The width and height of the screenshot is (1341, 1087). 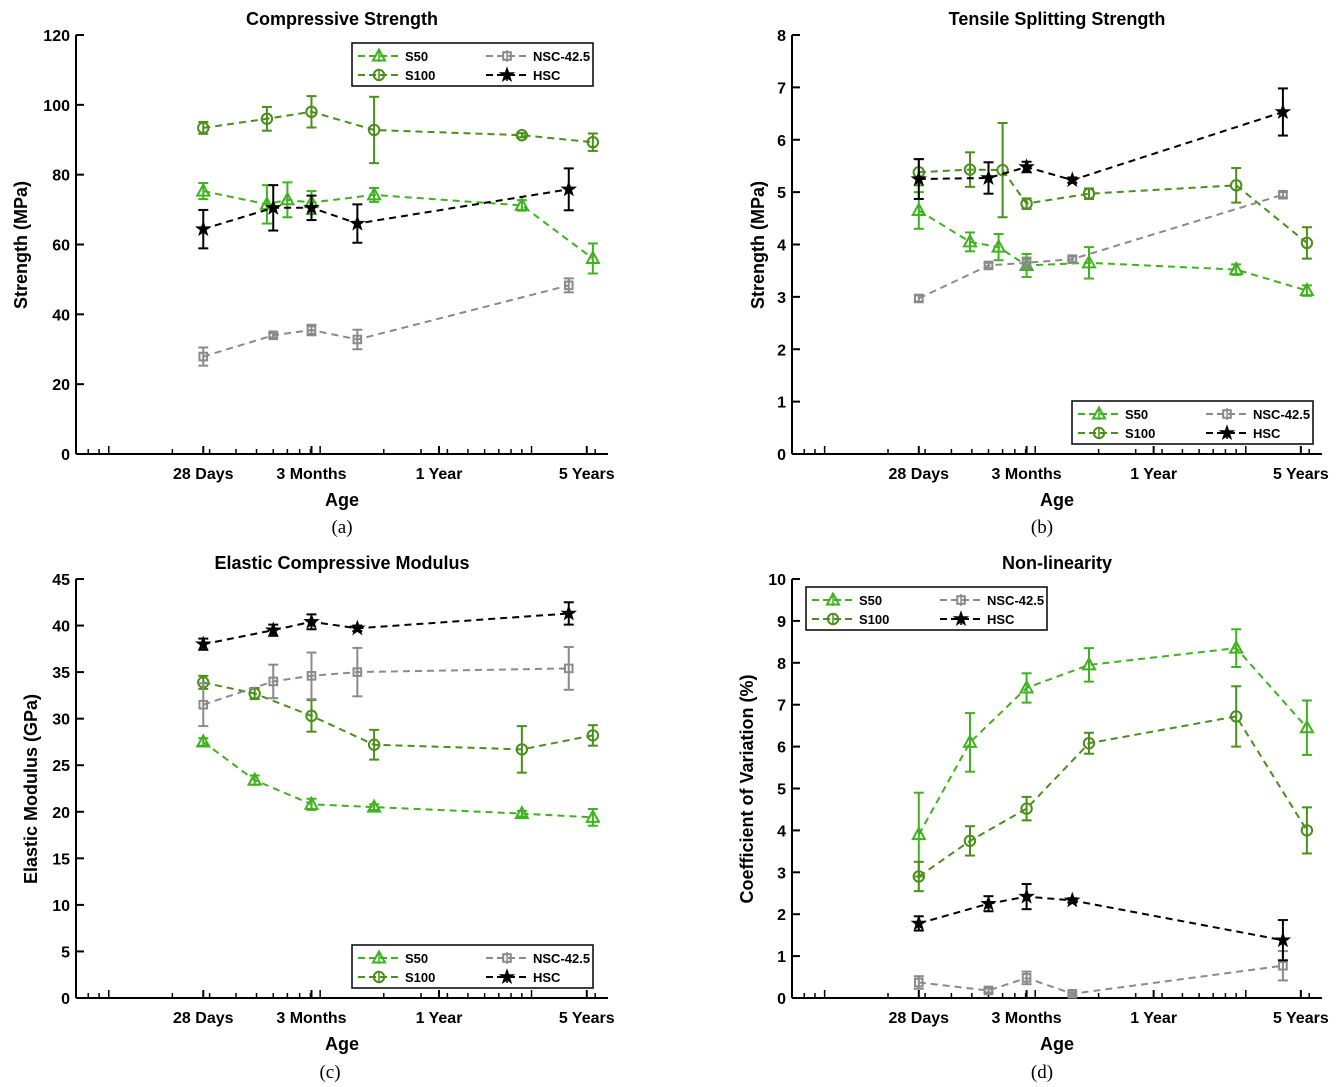 What do you see at coordinates (342, 19) in the screenshot?
I see `panel-title: Compressive Strength` at bounding box center [342, 19].